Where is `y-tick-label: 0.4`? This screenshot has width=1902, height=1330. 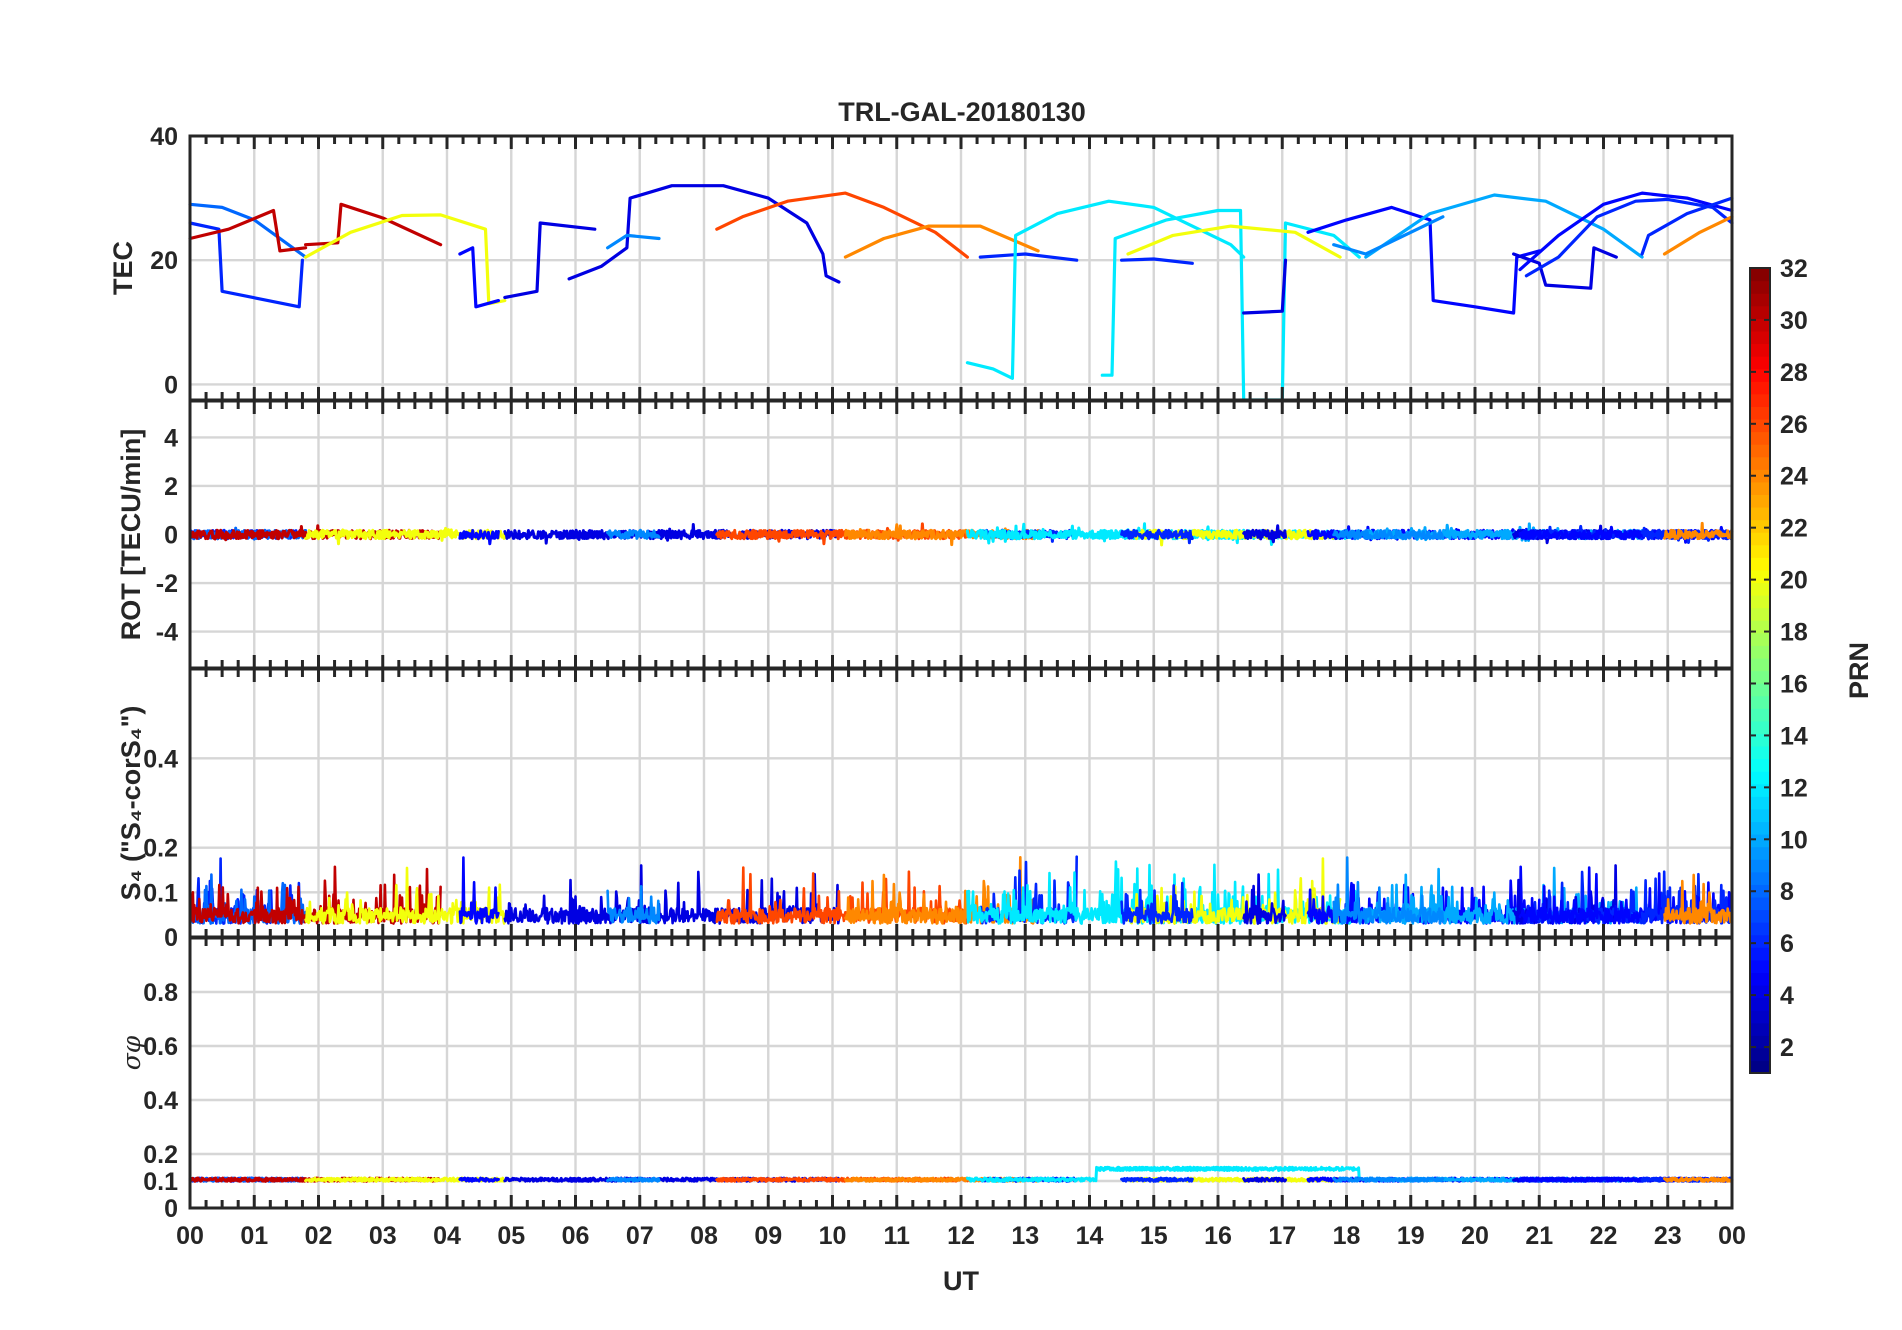 y-tick-label: 0.4 is located at coordinates (160, 1101).